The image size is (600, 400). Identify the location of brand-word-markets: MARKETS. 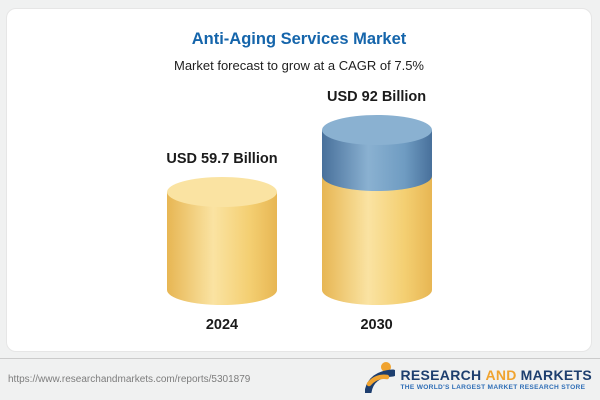
(556, 374).